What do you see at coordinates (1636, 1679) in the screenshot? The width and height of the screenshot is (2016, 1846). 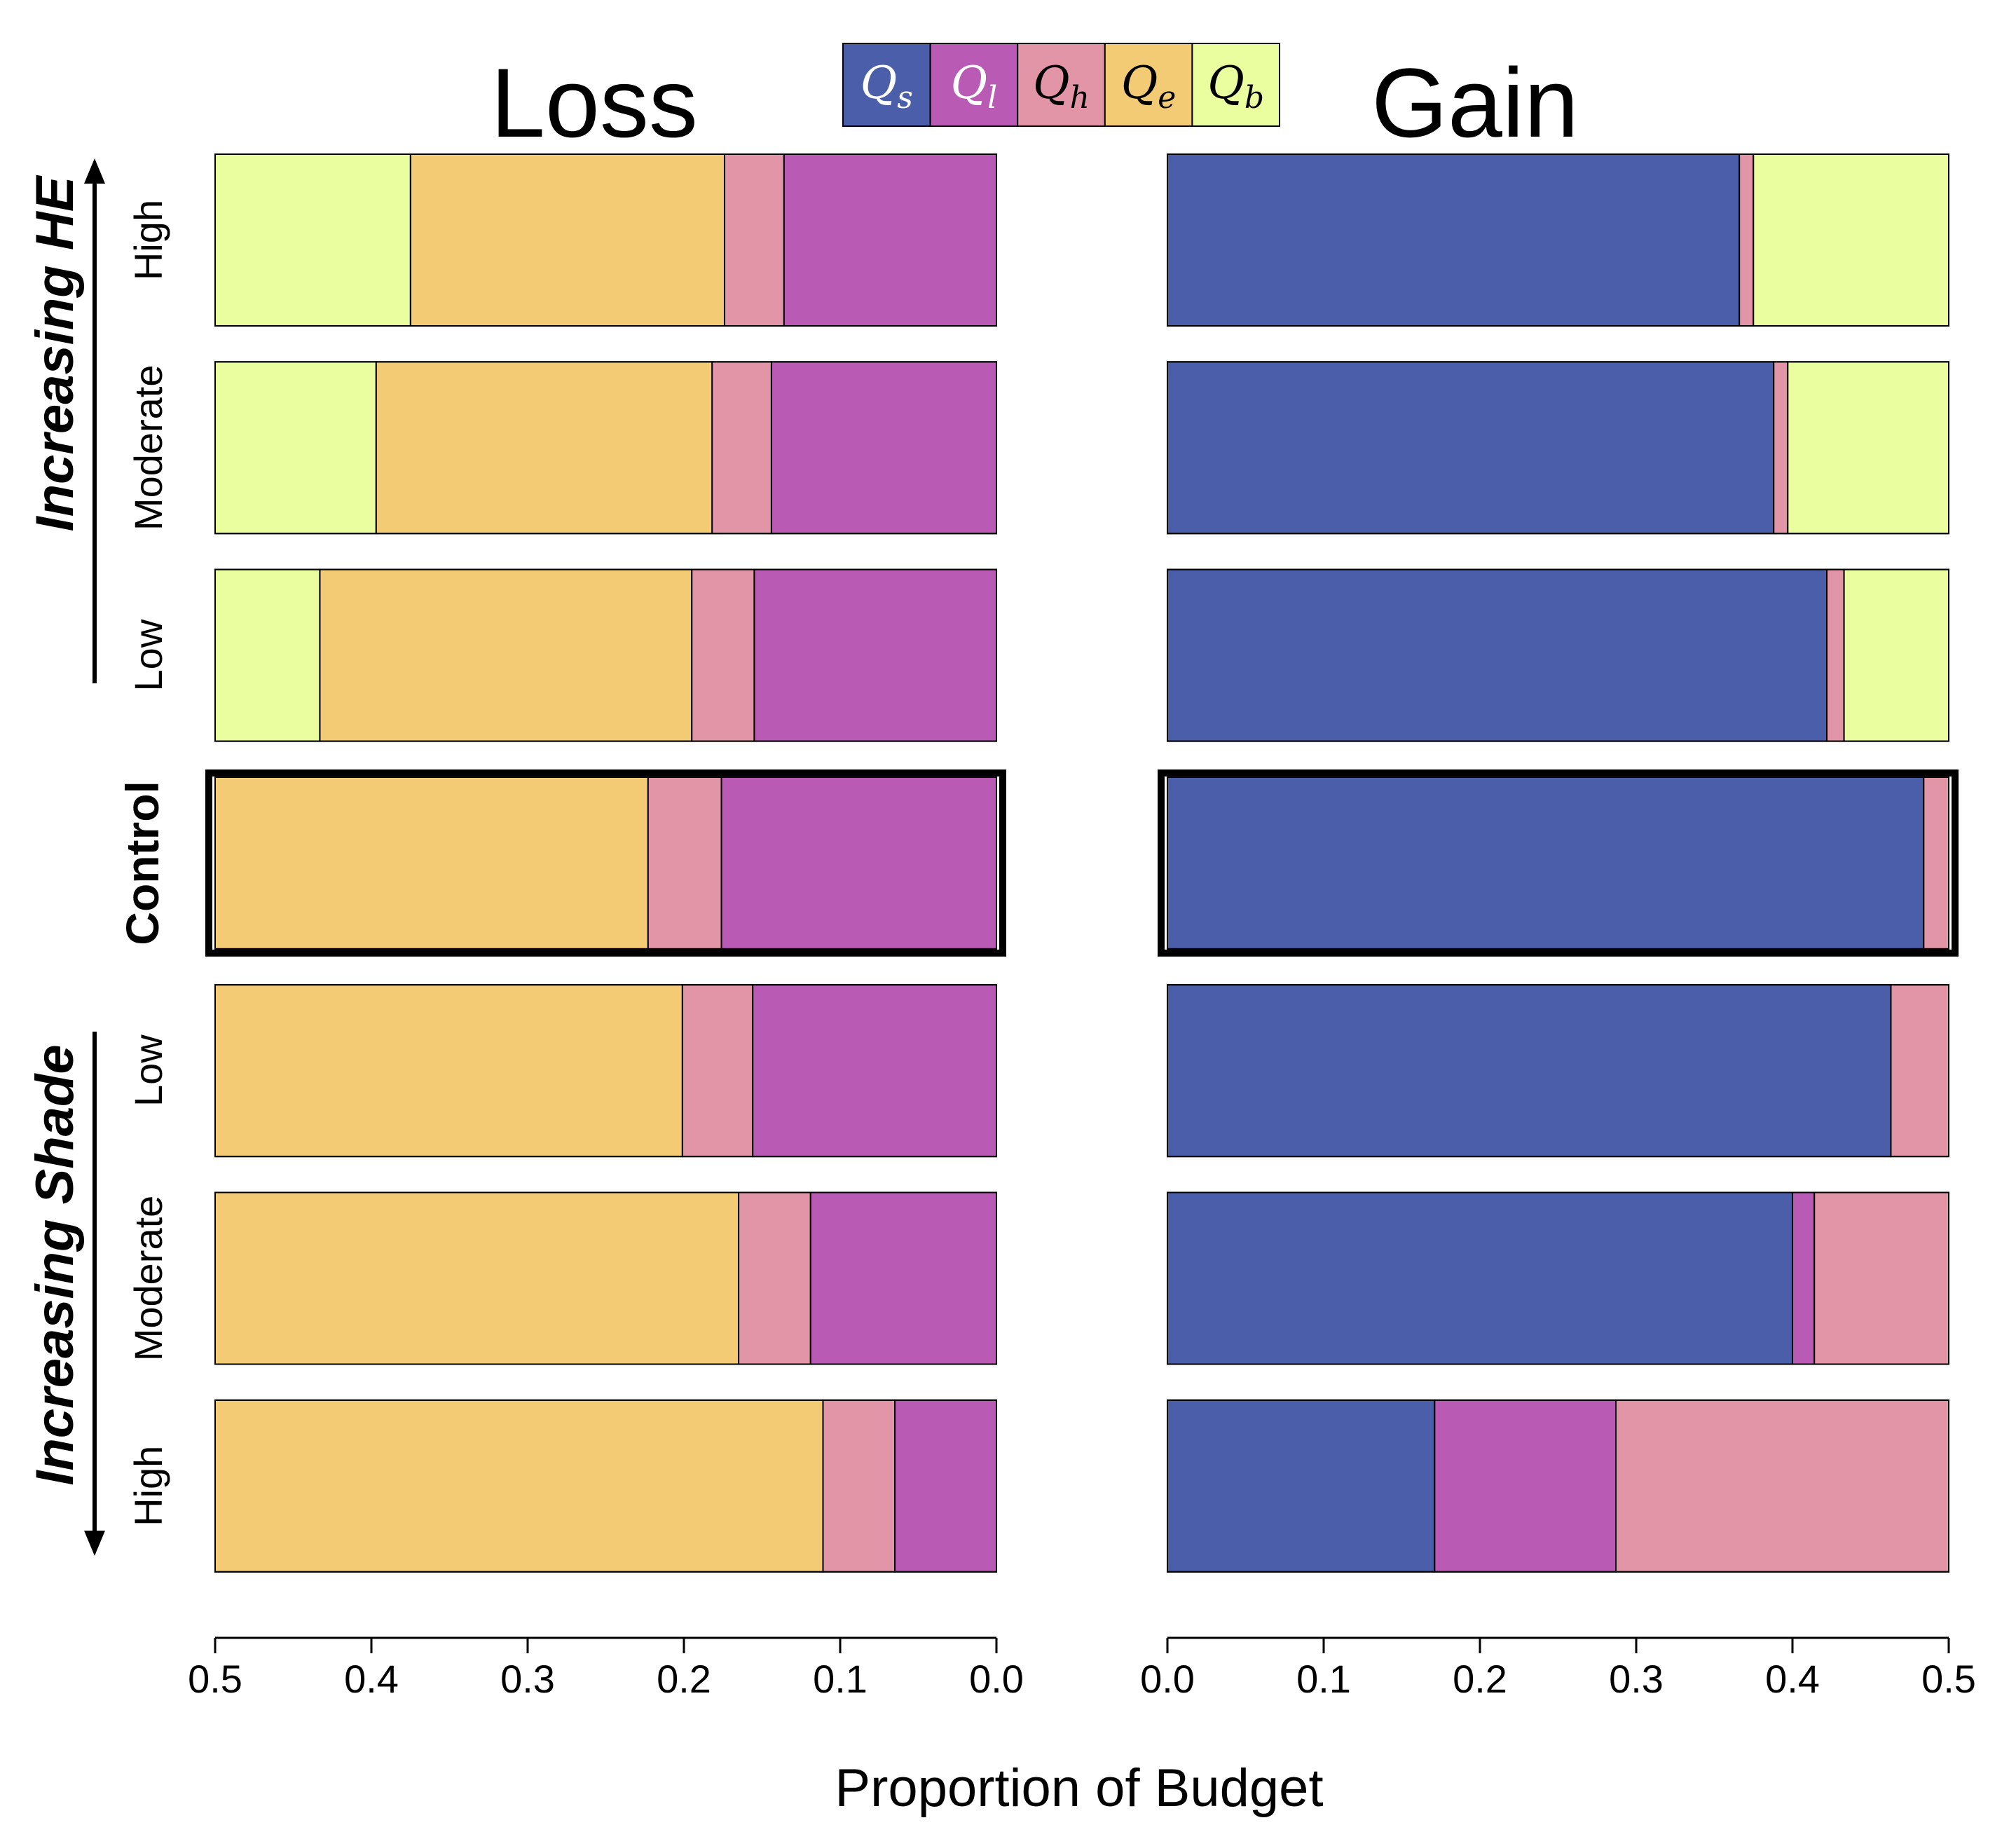 I see `gain-x-tick-label-3: 0.3` at bounding box center [1636, 1679].